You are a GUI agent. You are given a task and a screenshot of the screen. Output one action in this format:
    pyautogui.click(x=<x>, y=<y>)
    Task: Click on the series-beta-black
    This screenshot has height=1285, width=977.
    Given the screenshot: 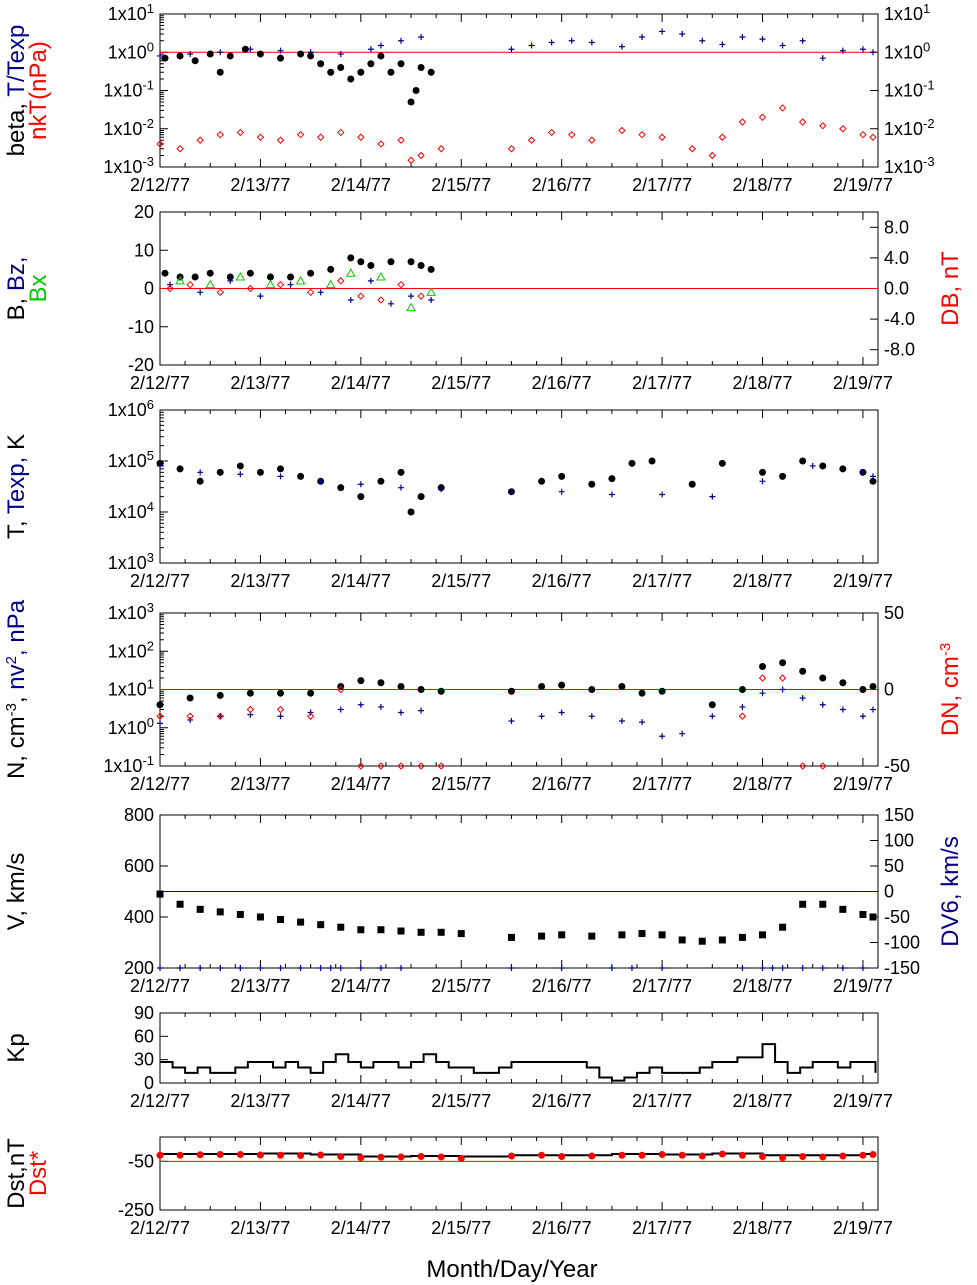 What is the action you would take?
    pyautogui.click(x=298, y=75)
    